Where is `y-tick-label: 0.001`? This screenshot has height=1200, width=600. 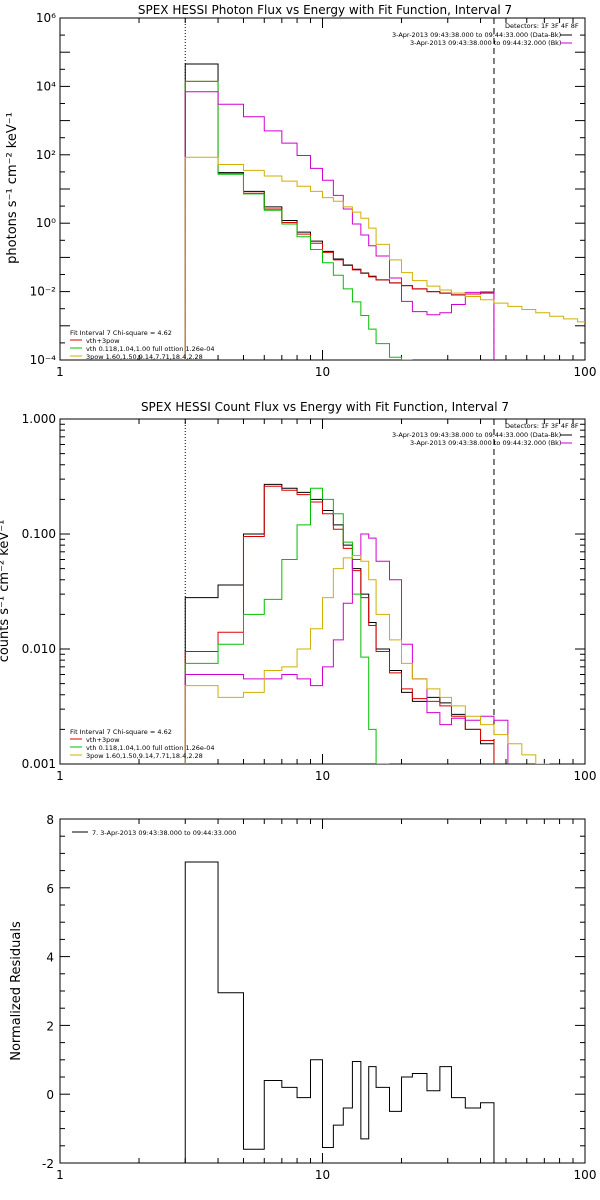
y-tick-label: 0.001 is located at coordinates (39, 764).